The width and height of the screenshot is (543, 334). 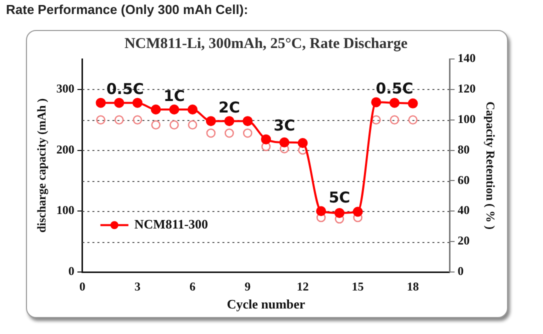 I want to click on y2-tick-label: 20, so click(x=464, y=241).